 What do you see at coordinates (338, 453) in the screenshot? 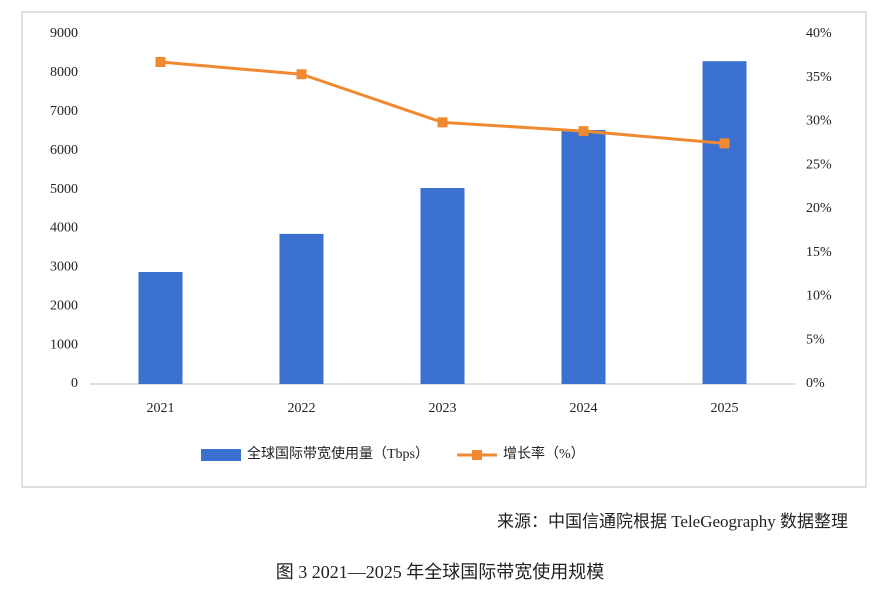
I see `legend-label: 全球国际带宽使用量（Tbps）` at bounding box center [338, 453].